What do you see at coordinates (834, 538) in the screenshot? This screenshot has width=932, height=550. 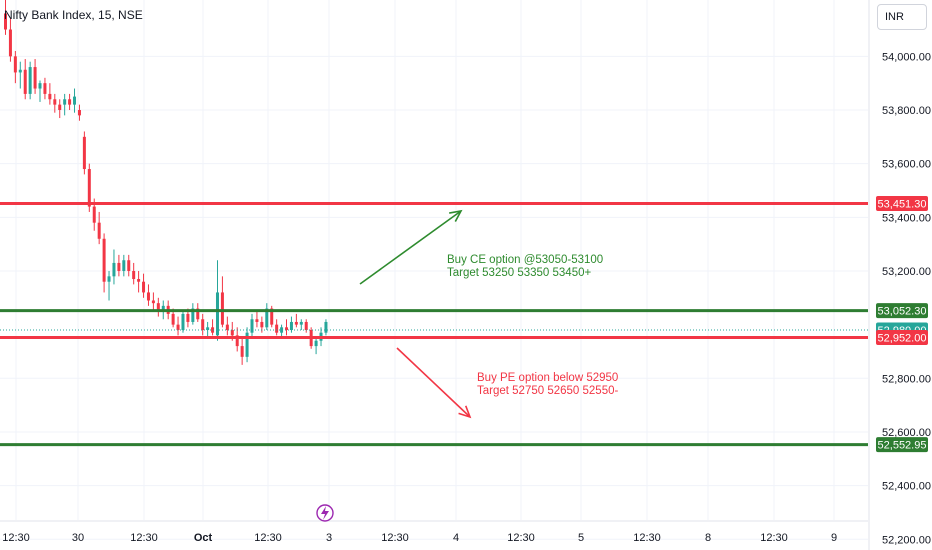 I see `x-tick-label: 9` at bounding box center [834, 538].